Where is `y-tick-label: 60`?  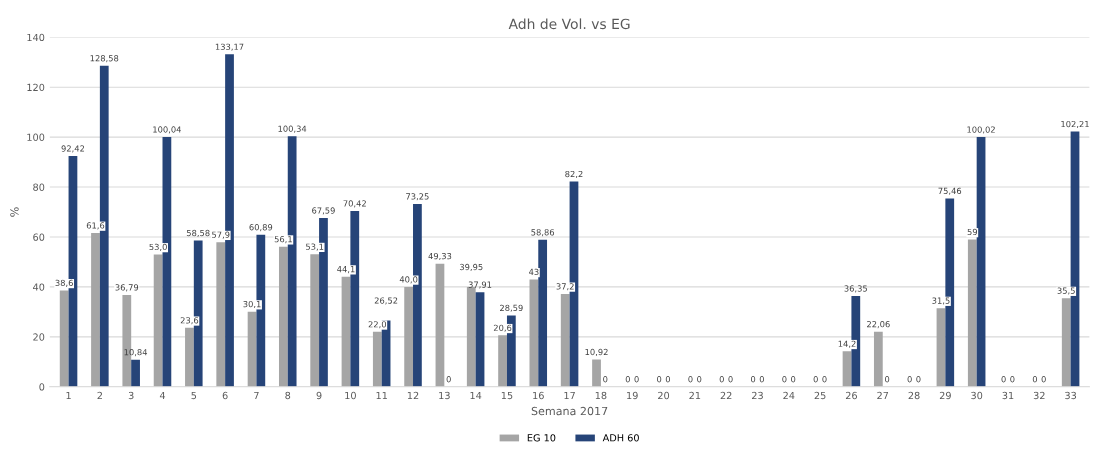 y-tick-label: 60 is located at coordinates (39, 237).